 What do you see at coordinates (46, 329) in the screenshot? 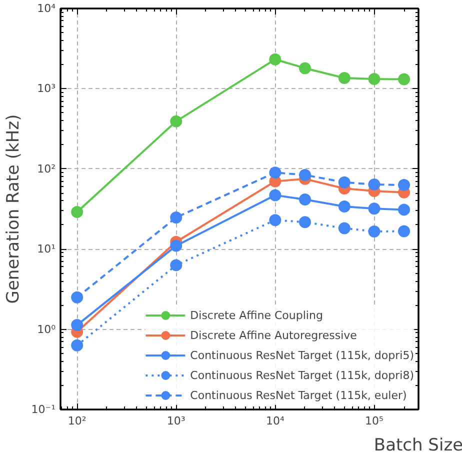
I see `y-tick-label: 10⁰` at bounding box center [46, 329].